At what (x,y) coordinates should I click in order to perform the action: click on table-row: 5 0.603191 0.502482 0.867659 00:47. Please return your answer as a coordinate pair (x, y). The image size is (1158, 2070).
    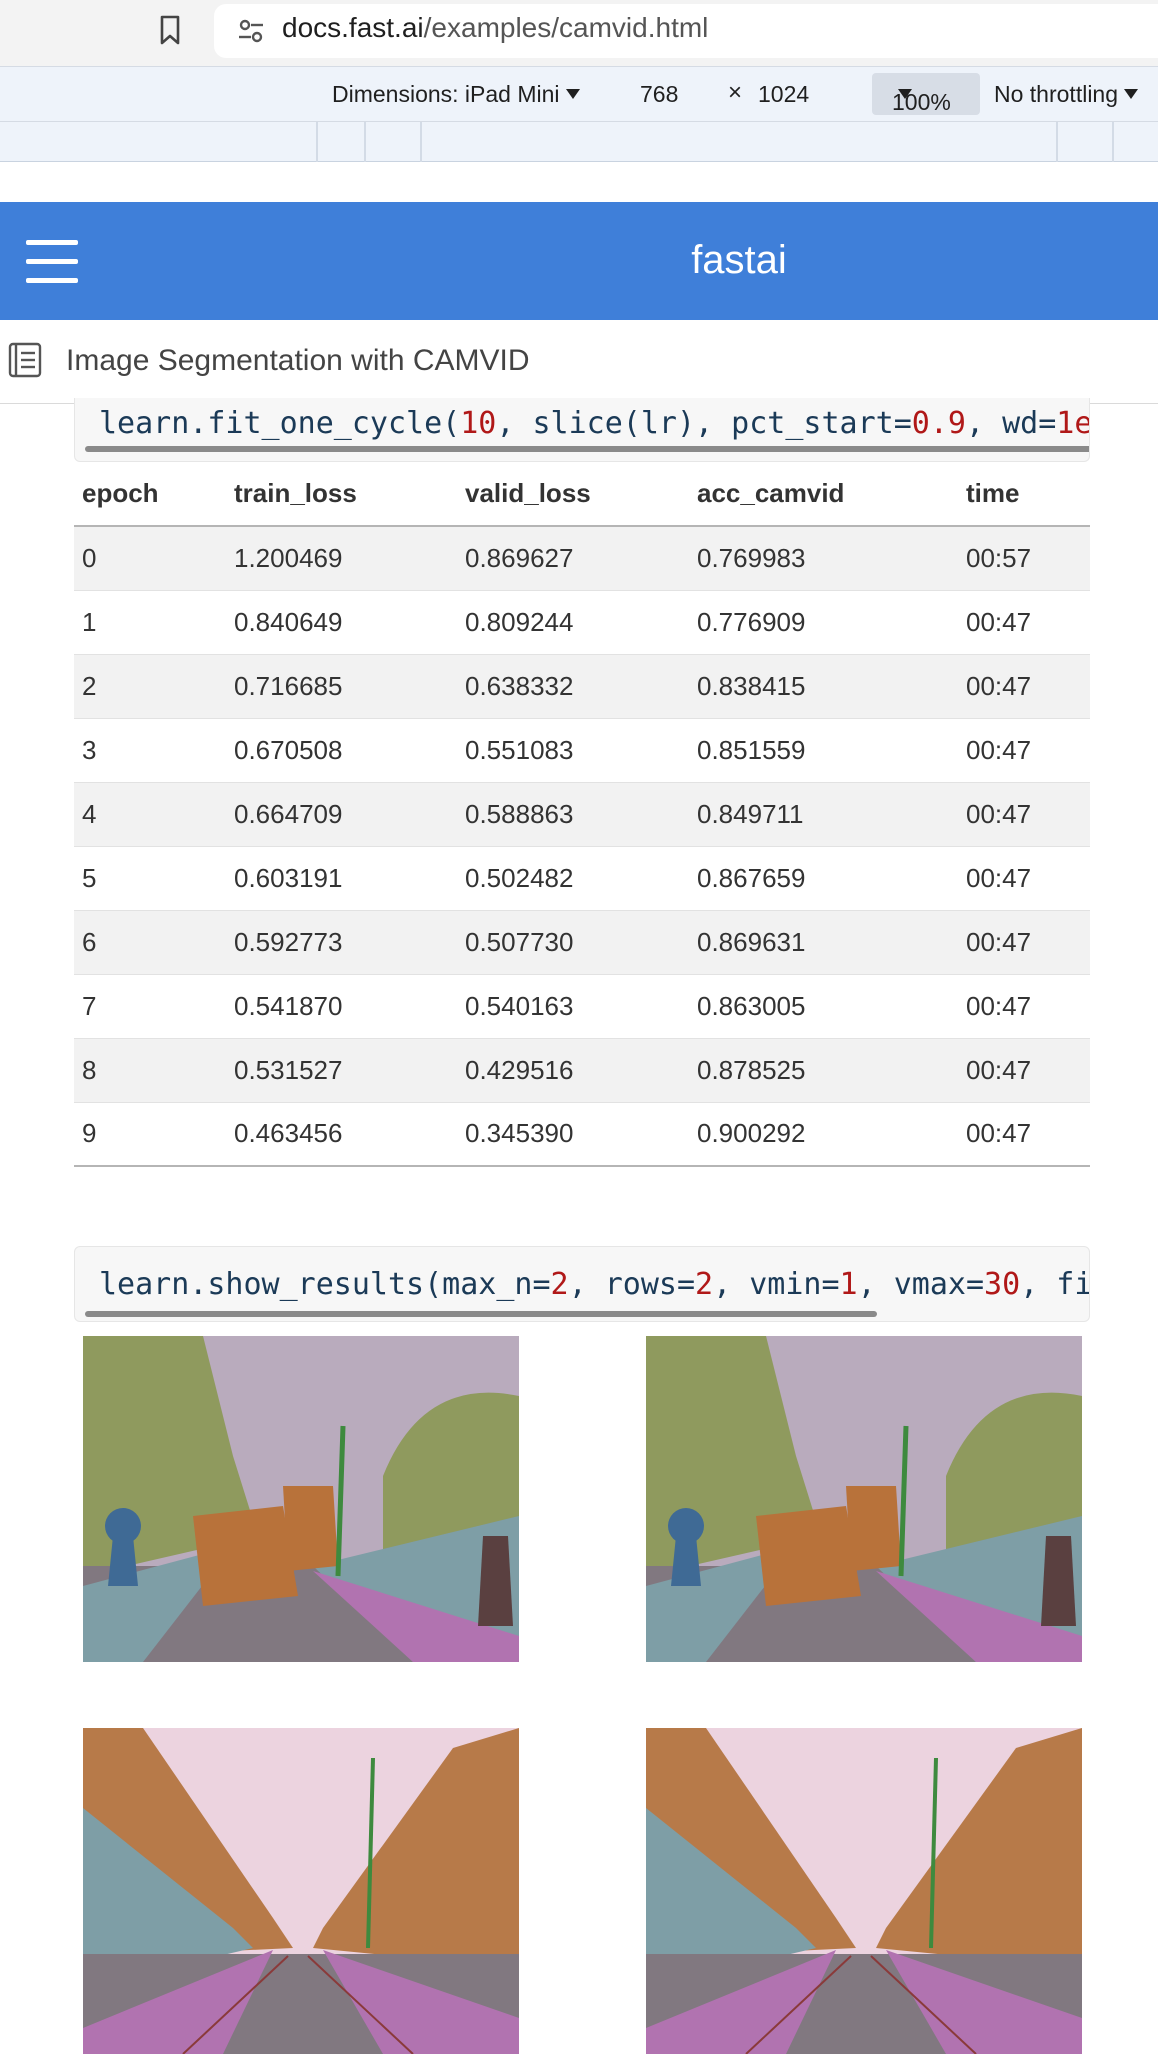
    Looking at the image, I should click on (582, 878).